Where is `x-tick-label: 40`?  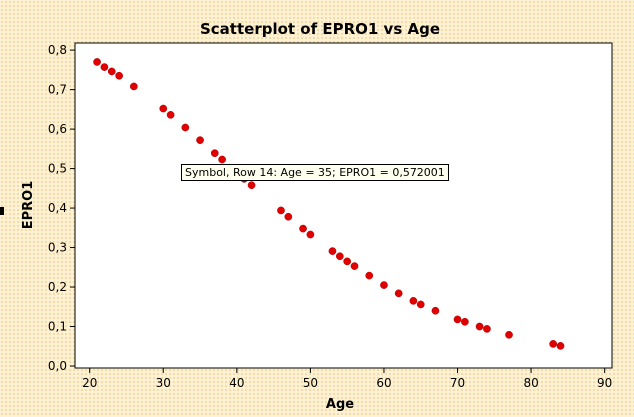 x-tick-label: 40 is located at coordinates (236, 383).